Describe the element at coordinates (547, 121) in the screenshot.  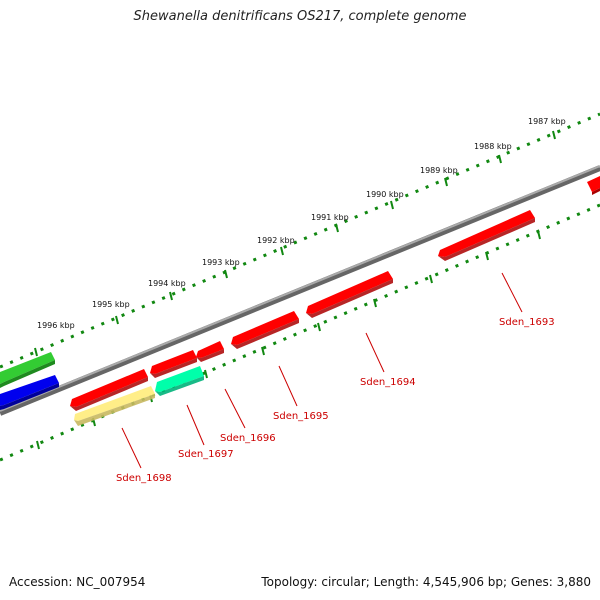
I see `tick-label: 1987 kbp` at that location.